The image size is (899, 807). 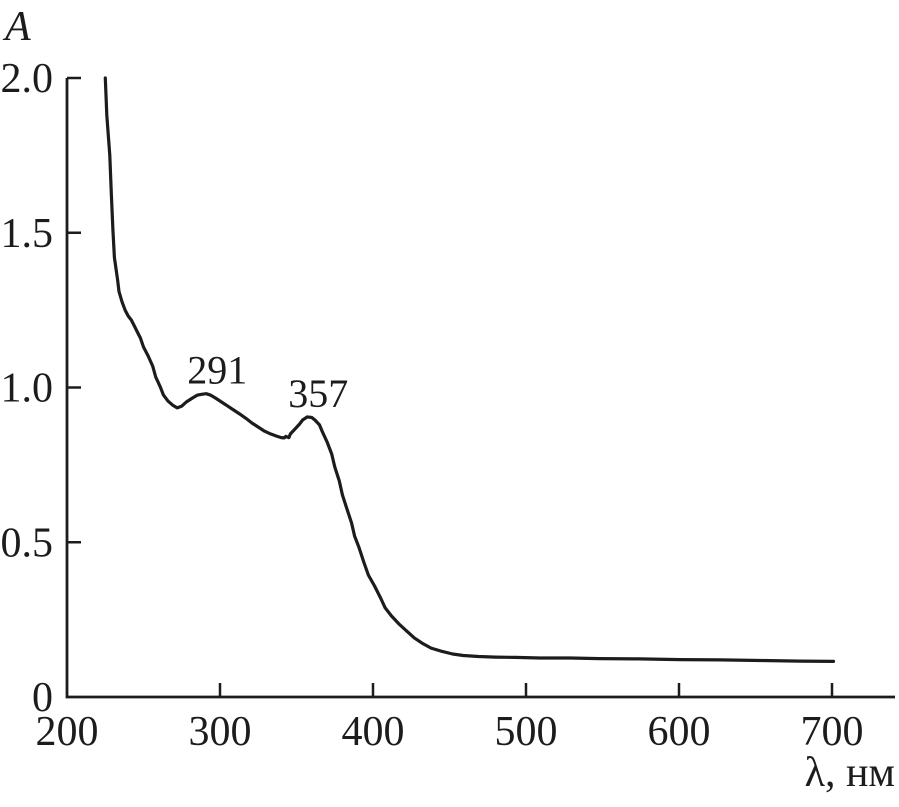 What do you see at coordinates (318, 393) in the screenshot?
I see `peak-annotation-label: 357` at bounding box center [318, 393].